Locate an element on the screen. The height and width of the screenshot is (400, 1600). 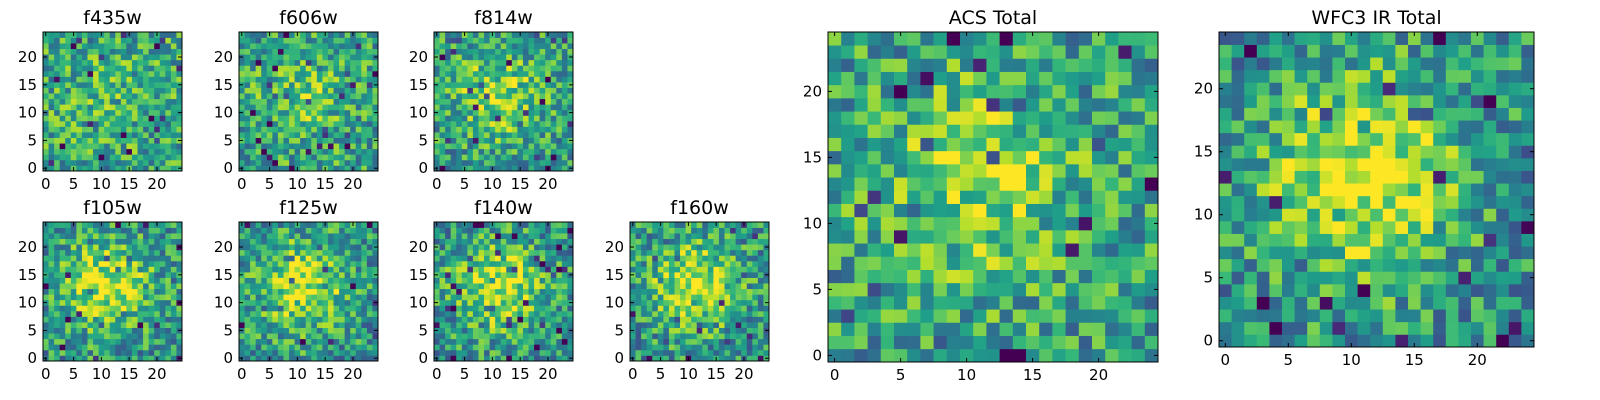
y-tick-label: 5 is located at coordinates (228, 330).